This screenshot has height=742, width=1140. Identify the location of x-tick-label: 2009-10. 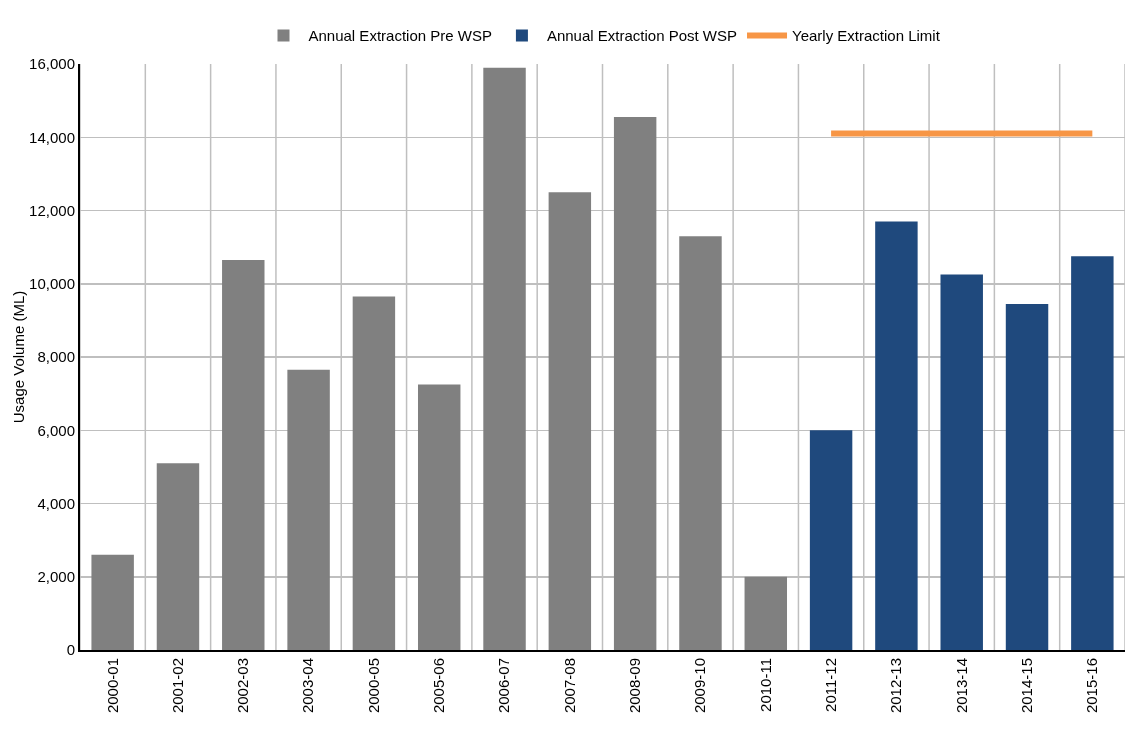
(700, 686).